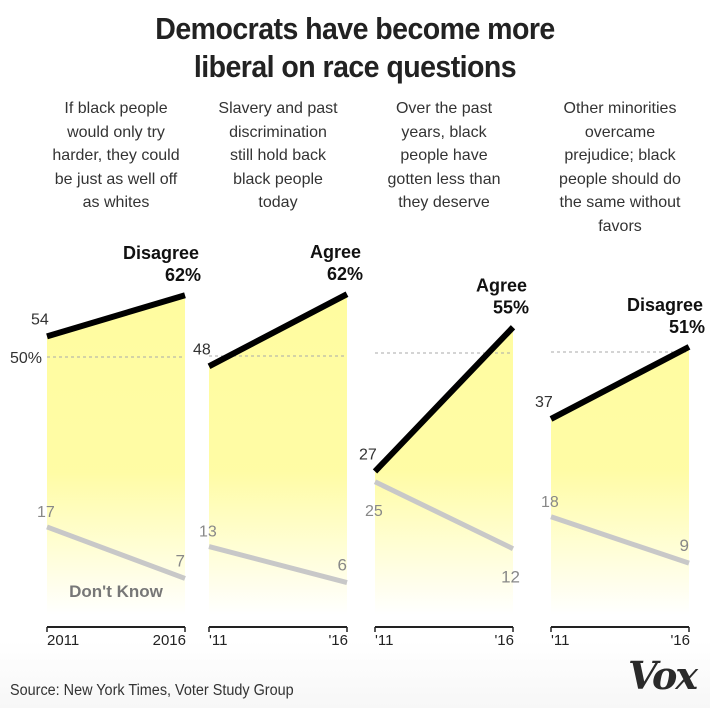 Image resolution: width=710 pixels, height=708 pixels. What do you see at coordinates (338, 640) in the screenshot?
I see `panel-2-x-tick-label-end: '16` at bounding box center [338, 640].